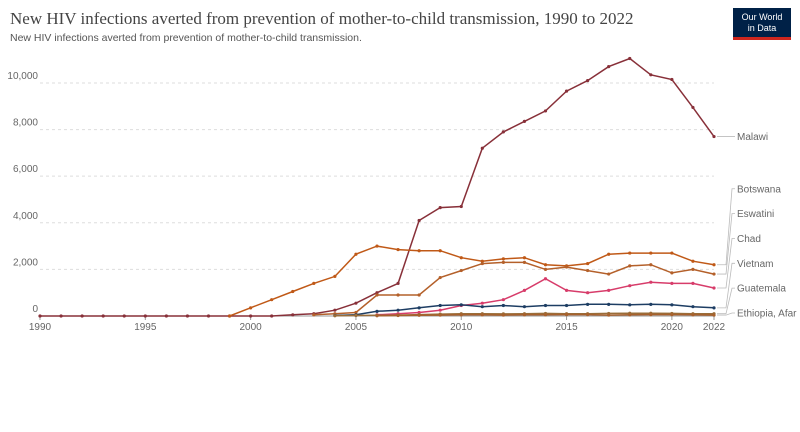 The image size is (800, 432). Describe the element at coordinates (461, 327) in the screenshot. I see `x-tick-label: 2010` at that location.